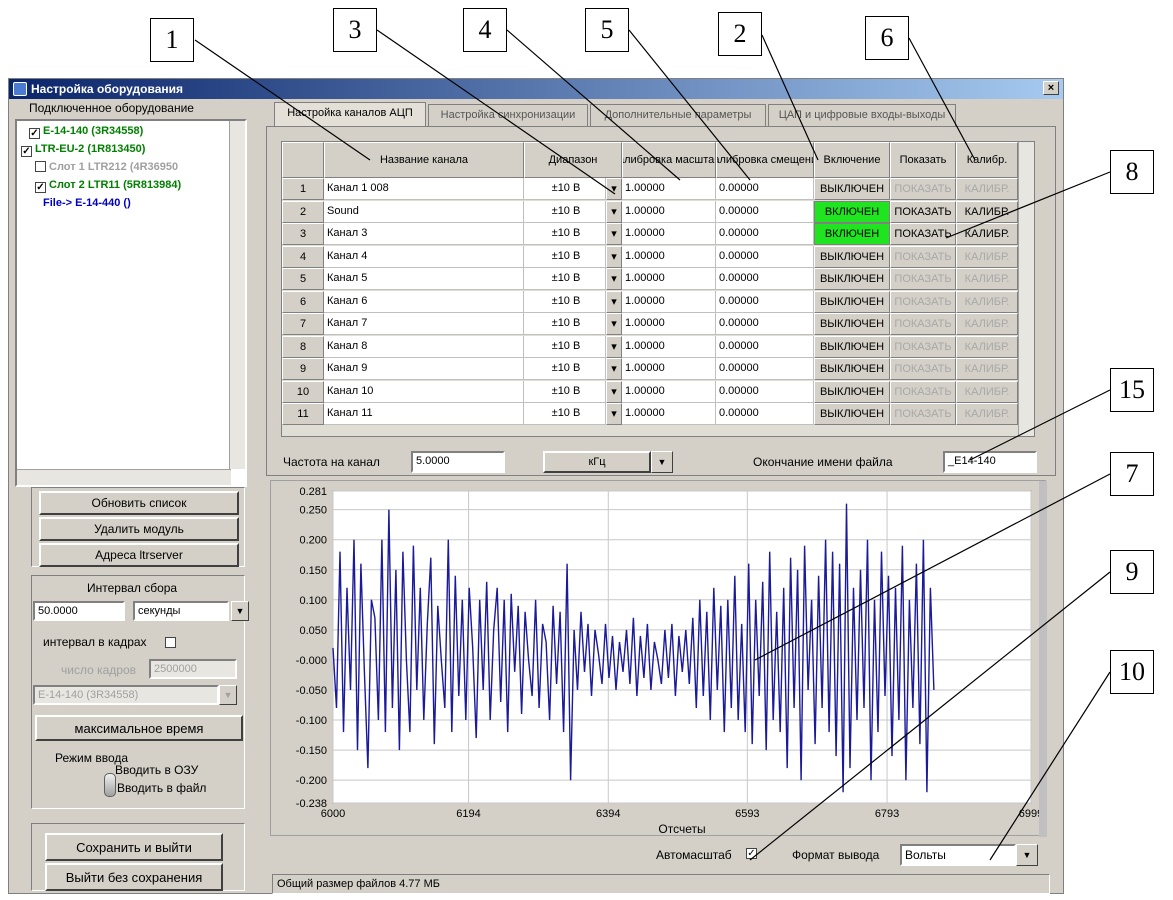 This screenshot has height=900, width=1173. Describe the element at coordinates (134, 847) in the screenshot. I see `save-and-exit-button: Сохранить и выйти` at that location.